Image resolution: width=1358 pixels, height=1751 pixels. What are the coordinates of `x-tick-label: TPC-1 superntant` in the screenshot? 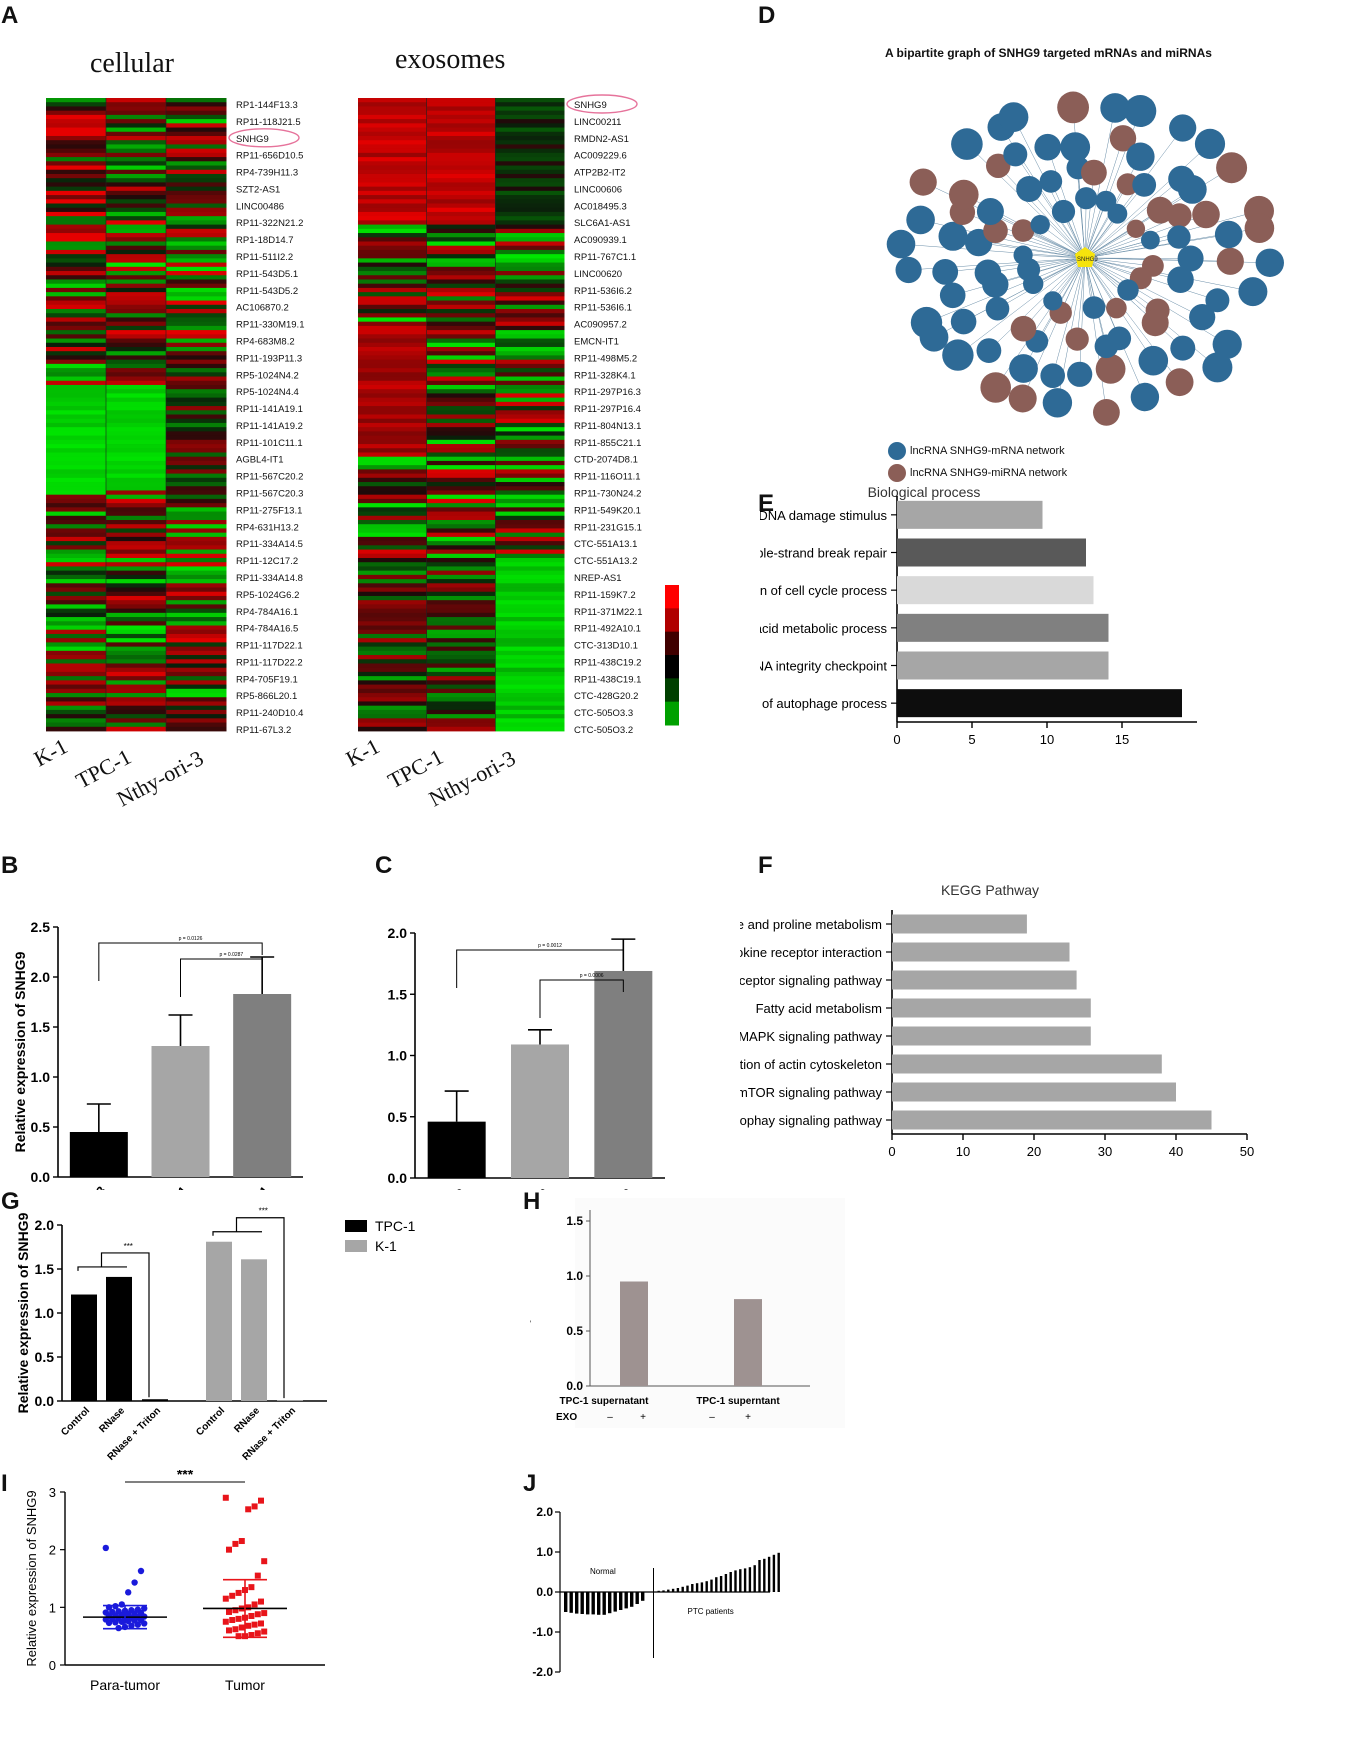 It's located at (738, 1401).